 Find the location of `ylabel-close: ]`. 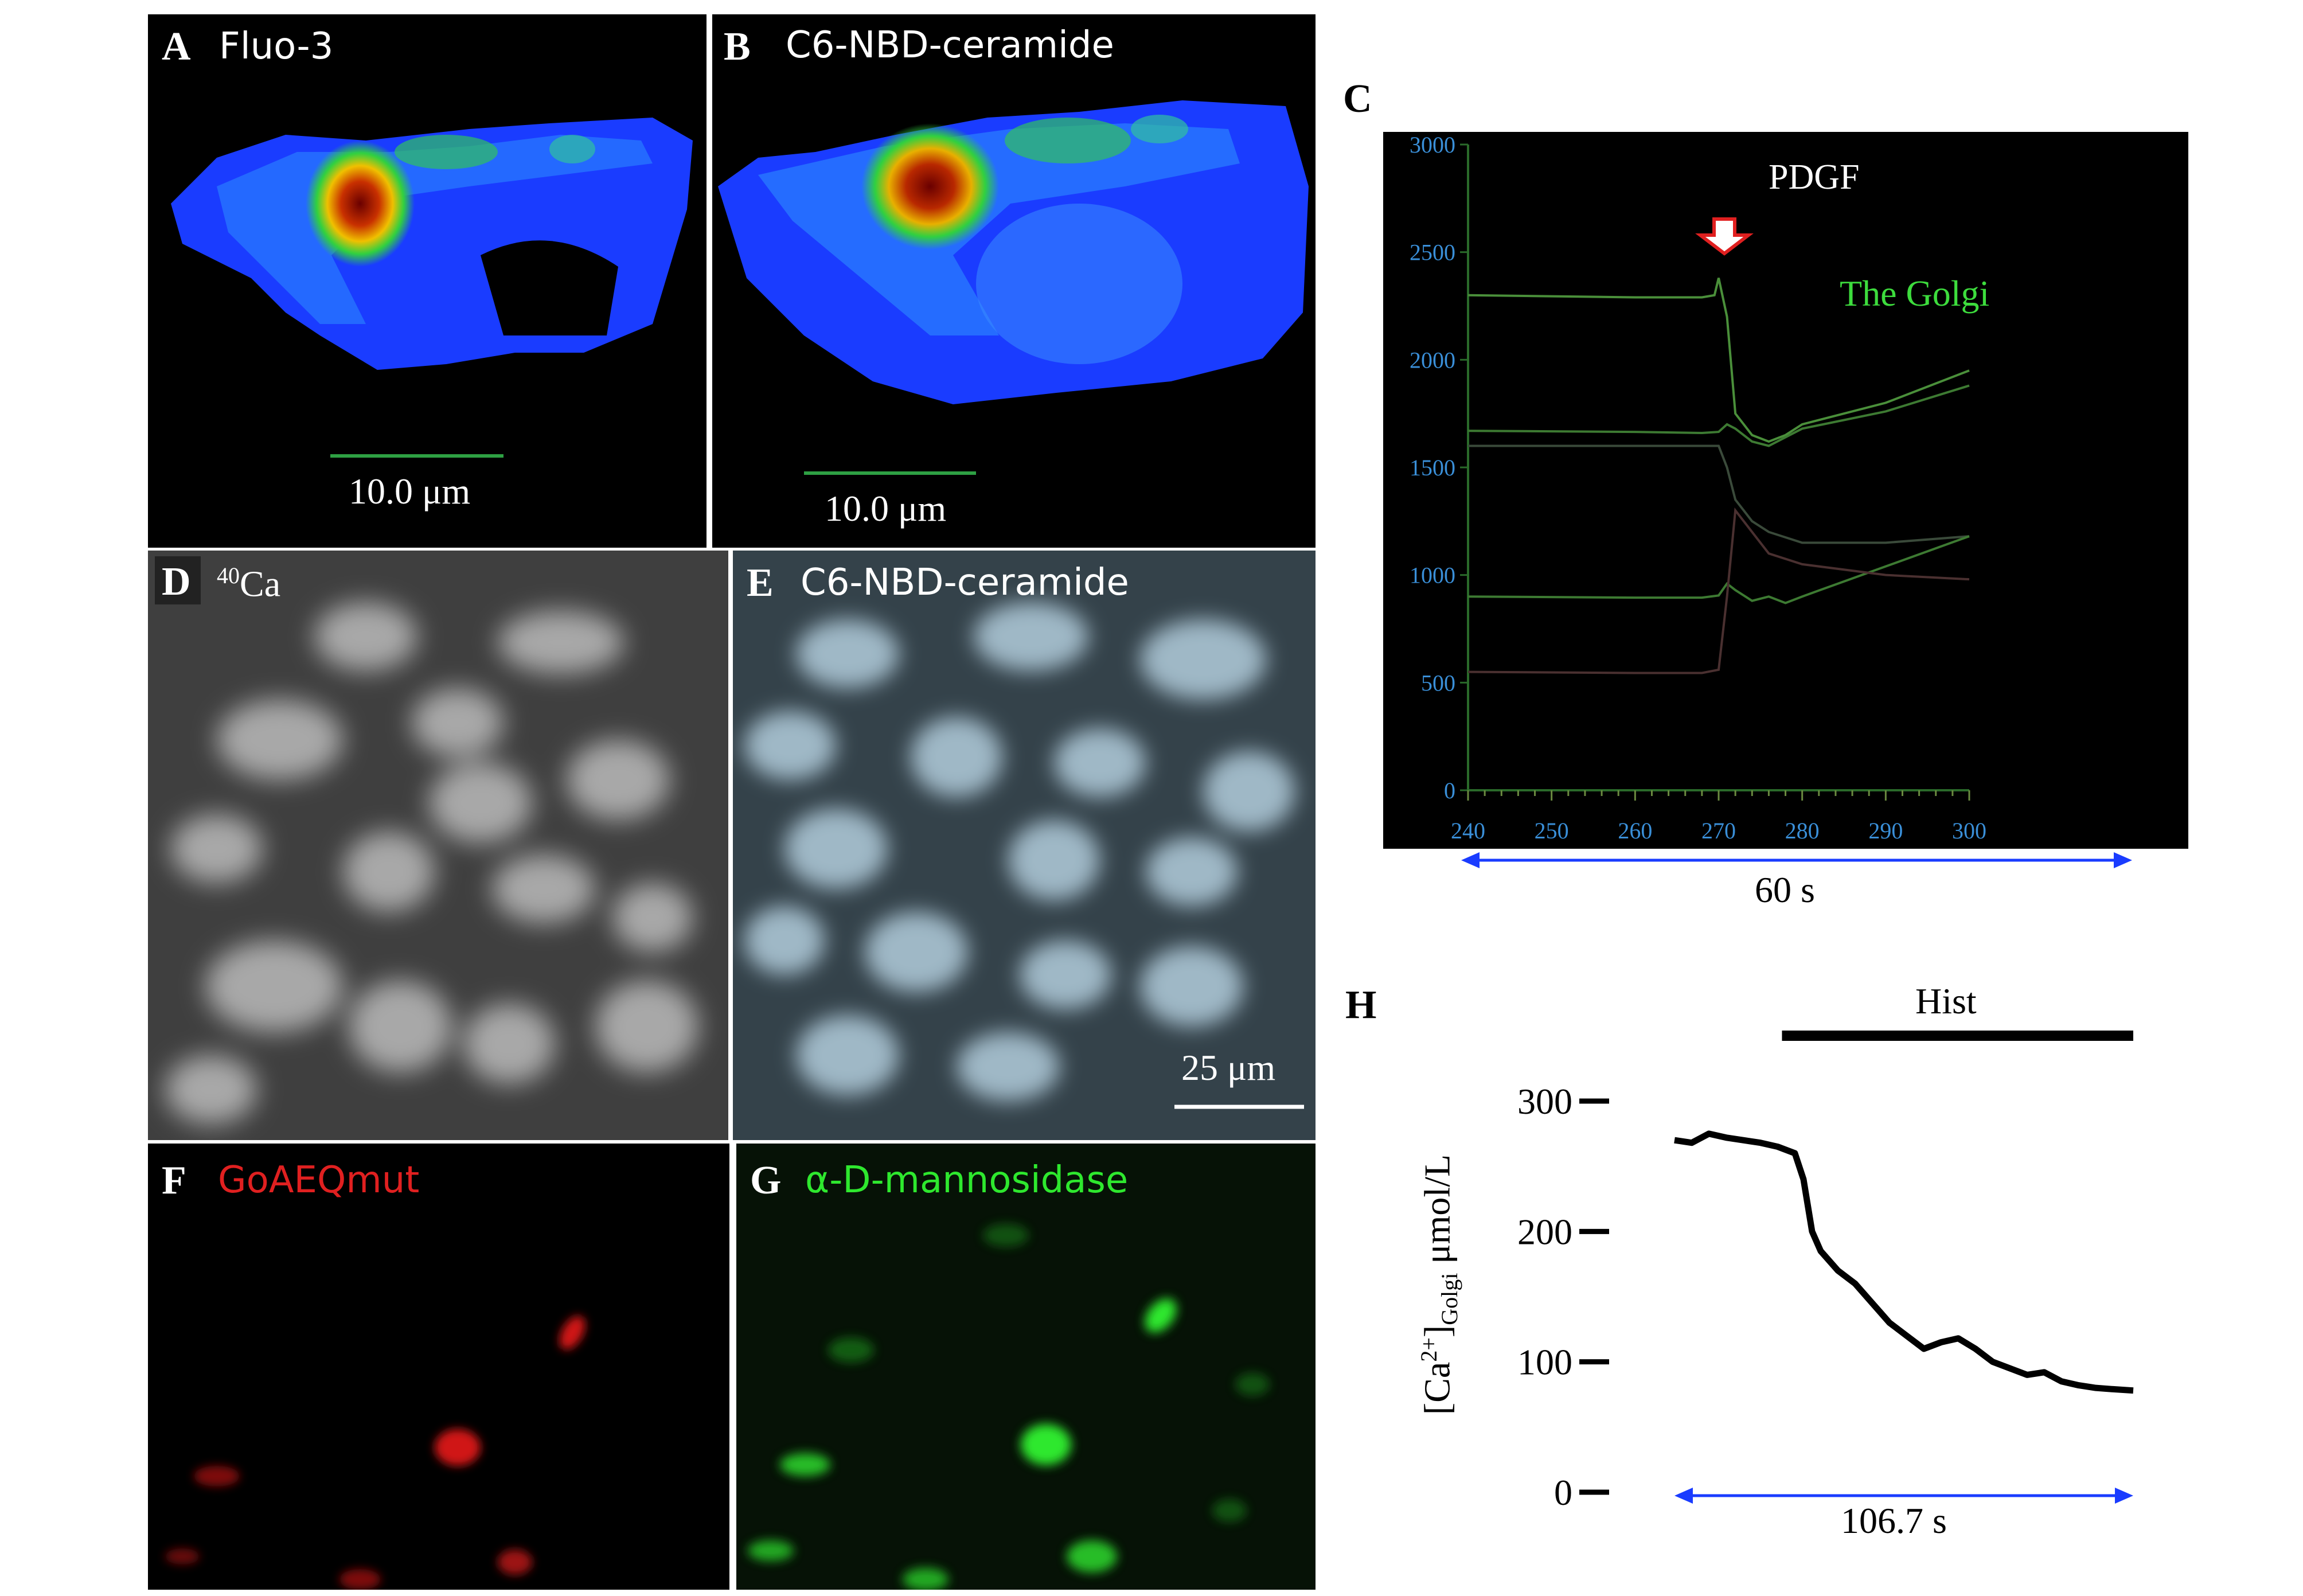

ylabel-close: ] is located at coordinates (1437, 1331).